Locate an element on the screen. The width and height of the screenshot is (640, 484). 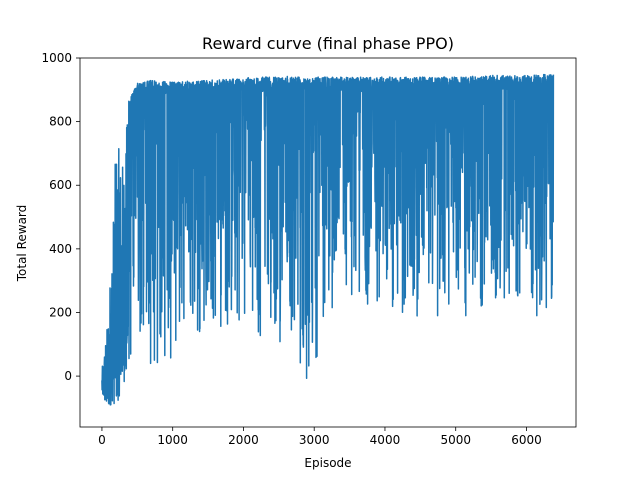
x-tick-label: 6000 is located at coordinates (526, 440).